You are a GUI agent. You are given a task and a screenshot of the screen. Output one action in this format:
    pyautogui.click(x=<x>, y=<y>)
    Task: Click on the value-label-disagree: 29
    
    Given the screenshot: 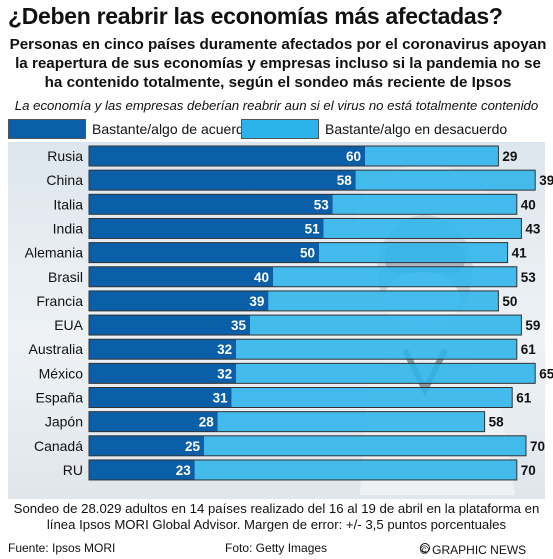 What is the action you would take?
    pyautogui.click(x=509, y=156)
    